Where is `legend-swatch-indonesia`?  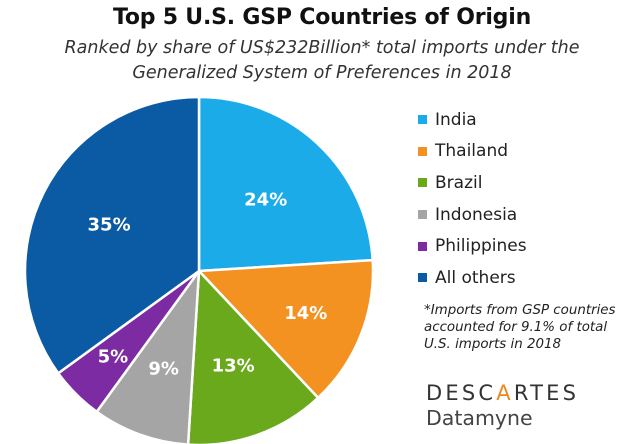 legend-swatch-indonesia is located at coordinates (422, 215).